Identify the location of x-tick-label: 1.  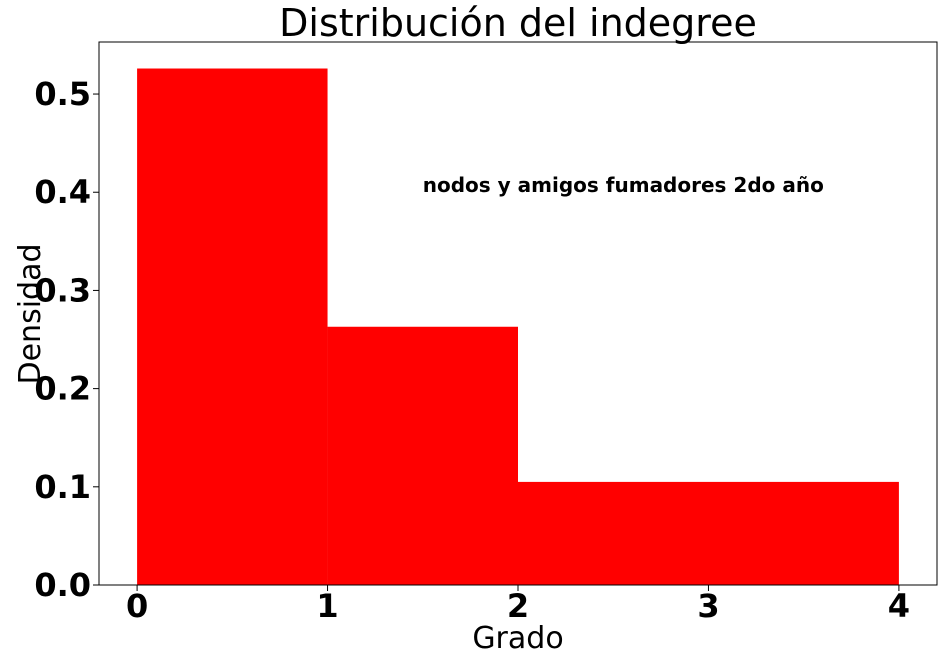
(327, 606).